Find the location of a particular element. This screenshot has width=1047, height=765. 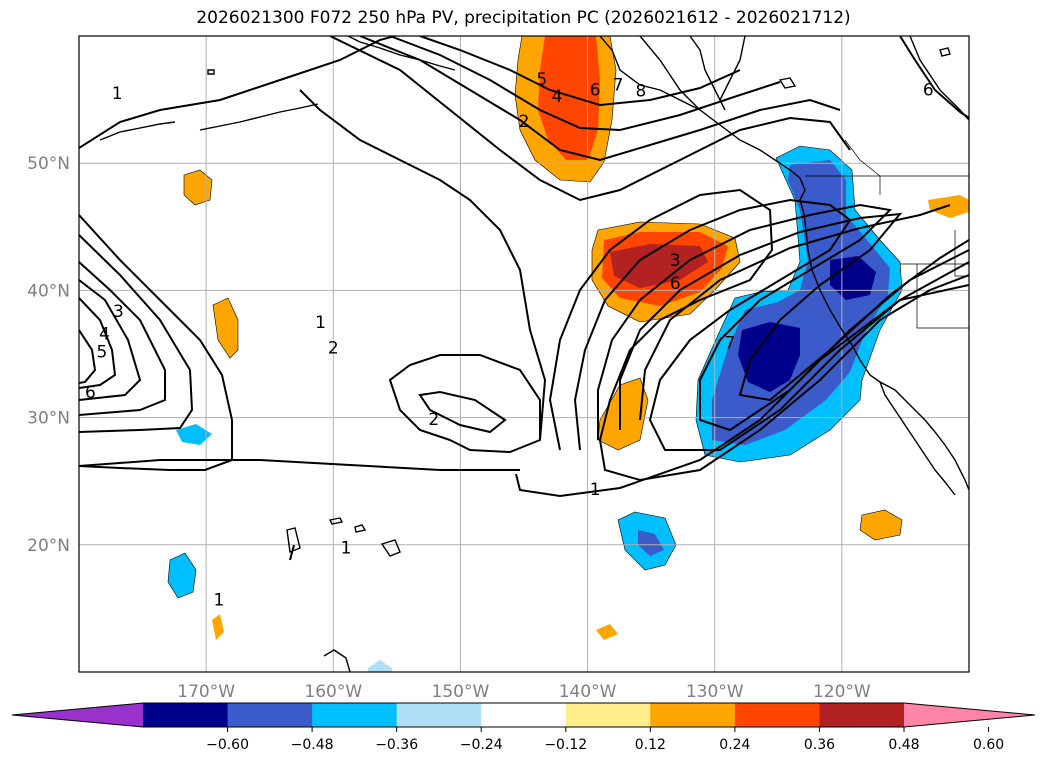

lon-tick-label: 170°W is located at coordinates (206, 692).